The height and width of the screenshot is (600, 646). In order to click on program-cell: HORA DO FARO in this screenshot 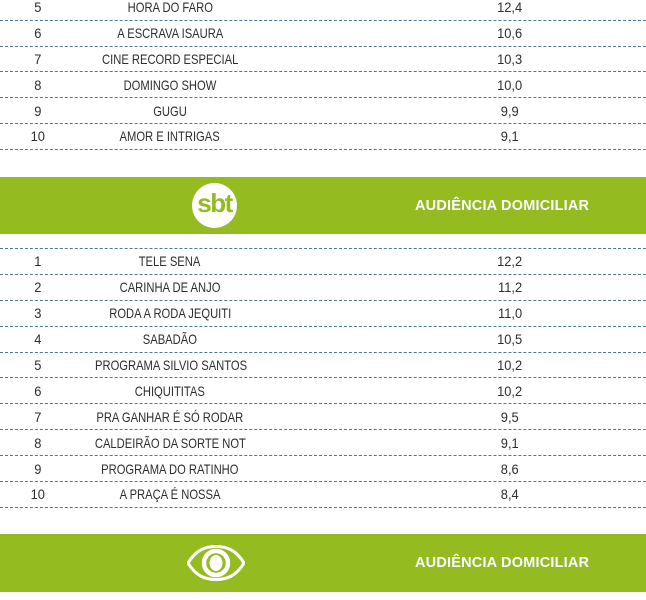, I will do `click(170, 7)`.